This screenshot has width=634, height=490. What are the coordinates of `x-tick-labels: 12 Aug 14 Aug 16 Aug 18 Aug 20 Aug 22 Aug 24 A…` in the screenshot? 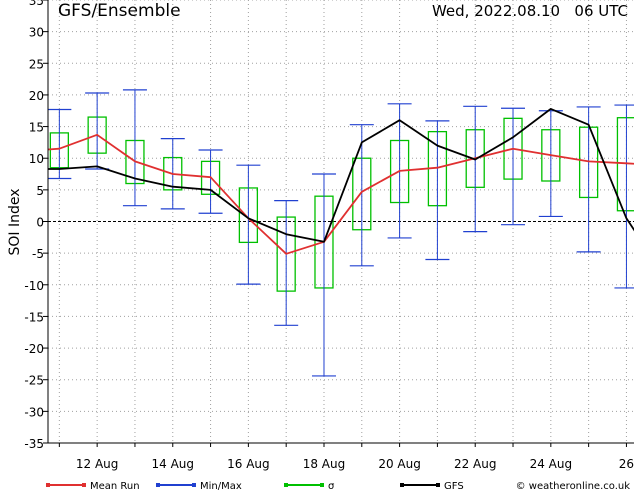 It's located at (355, 464).